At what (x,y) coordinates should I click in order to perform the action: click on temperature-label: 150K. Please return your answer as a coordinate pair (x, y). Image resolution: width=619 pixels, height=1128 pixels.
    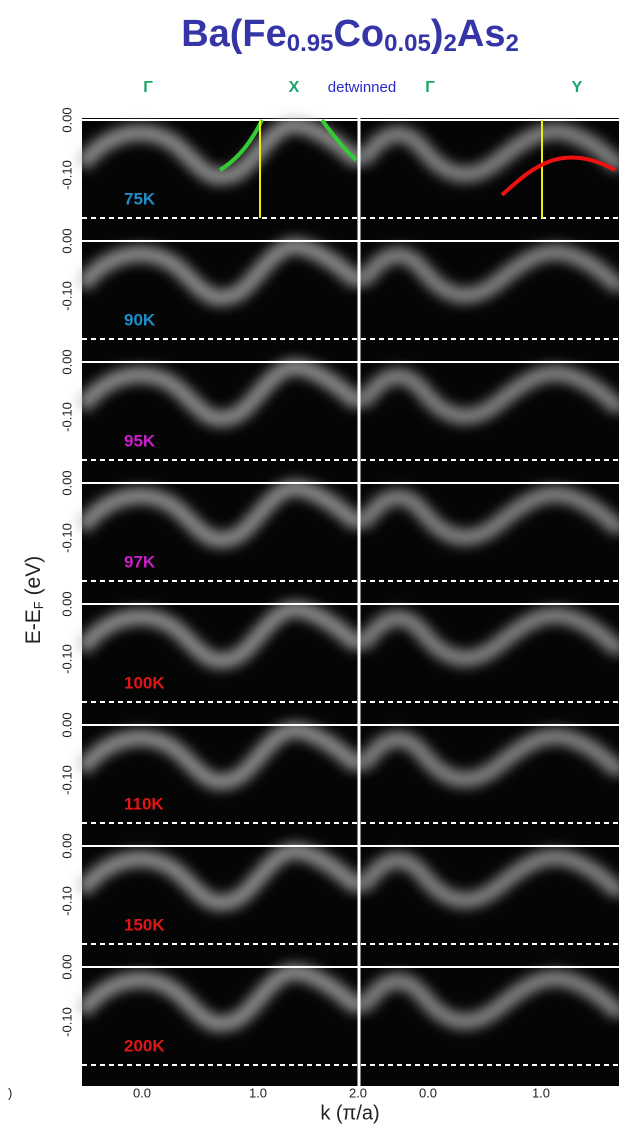
    Looking at the image, I should click on (144, 924).